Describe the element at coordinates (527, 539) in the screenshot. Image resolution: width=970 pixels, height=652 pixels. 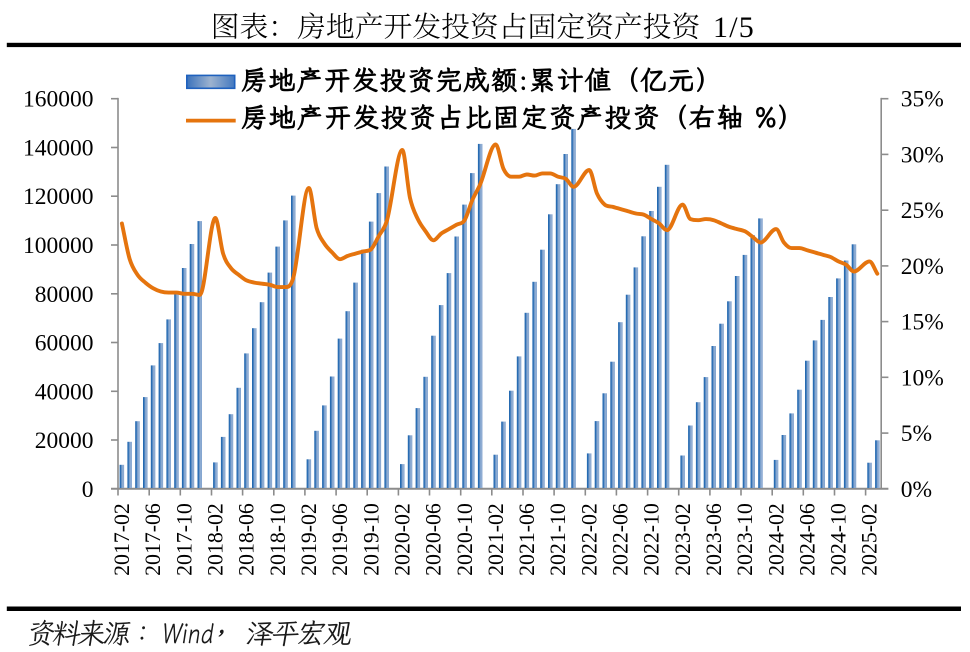
I see `svg-text: 2021-06` at that location.